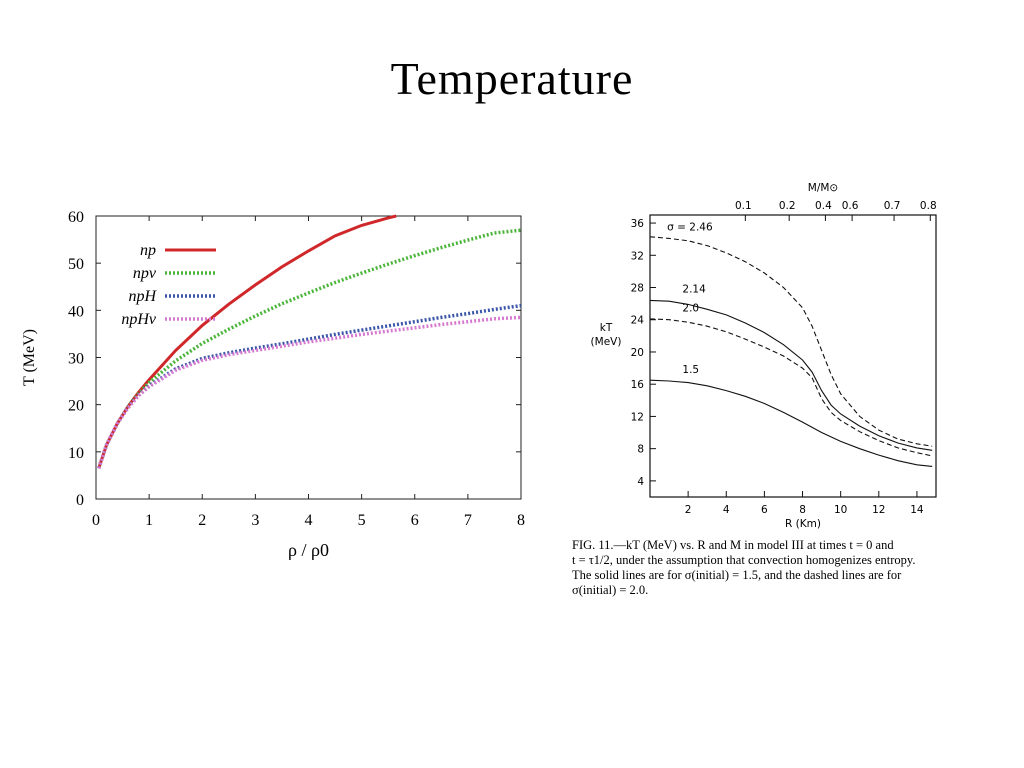 The height and width of the screenshot is (768, 1024). What do you see at coordinates (690, 309) in the screenshot?
I see `series-label: 2.0` at bounding box center [690, 309].